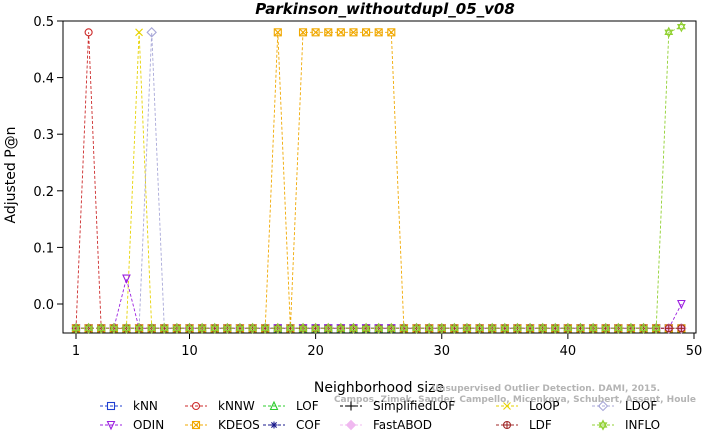 This screenshot has height=434, width=703. What do you see at coordinates (308, 425) in the screenshot?
I see `legend-label: COF` at bounding box center [308, 425].